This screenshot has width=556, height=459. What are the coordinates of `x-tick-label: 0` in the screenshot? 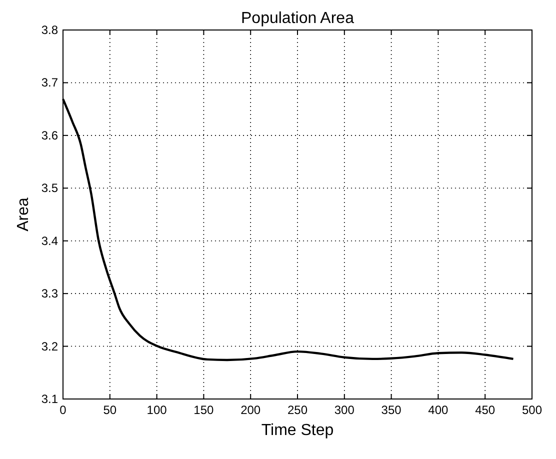 It's located at (63, 410).